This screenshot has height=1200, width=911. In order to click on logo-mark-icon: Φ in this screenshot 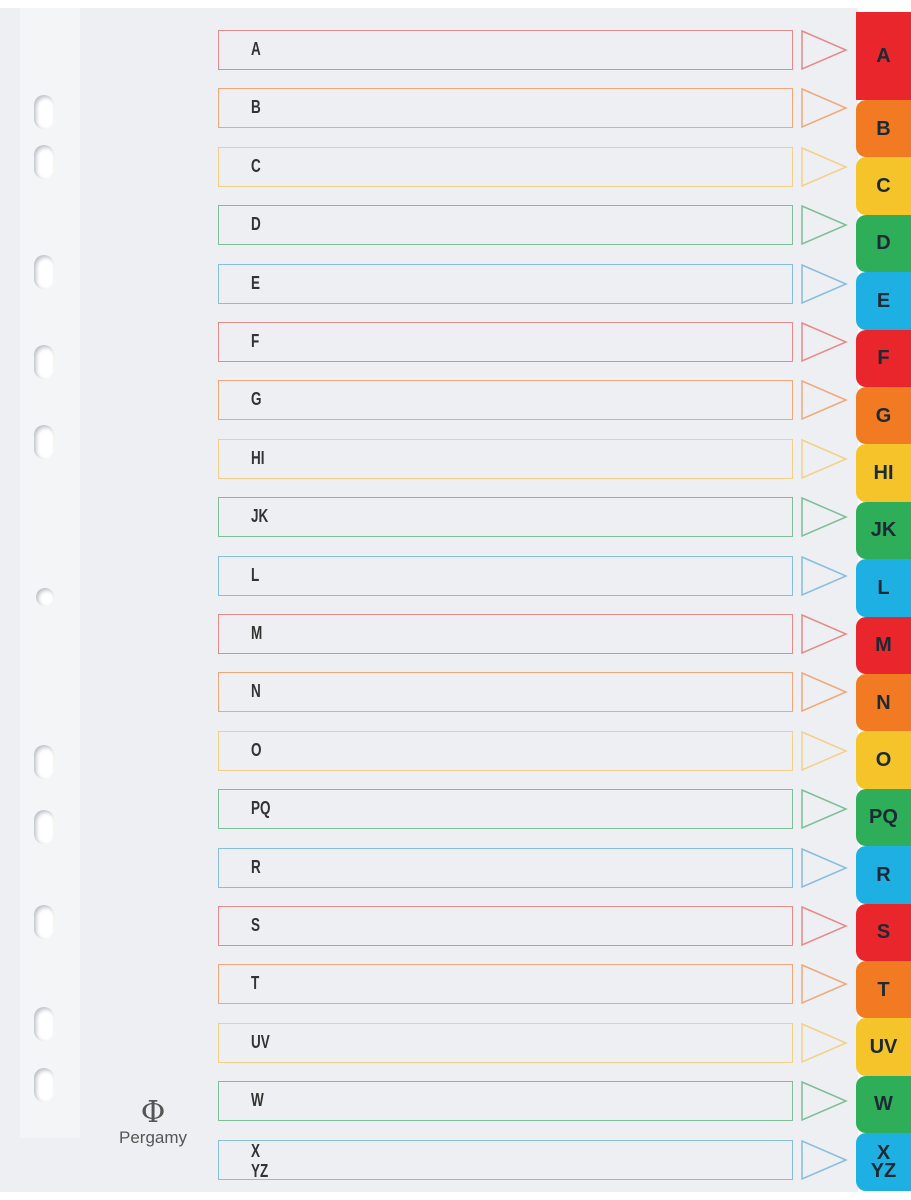, I will do `click(153, 1112)`.